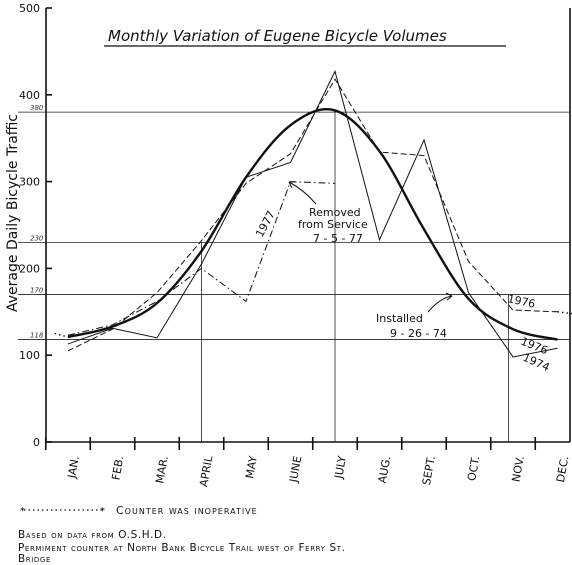 The height and width of the screenshot is (565, 572). What do you see at coordinates (385, 469) in the screenshot?
I see `month-label: AUG.` at bounding box center [385, 469].